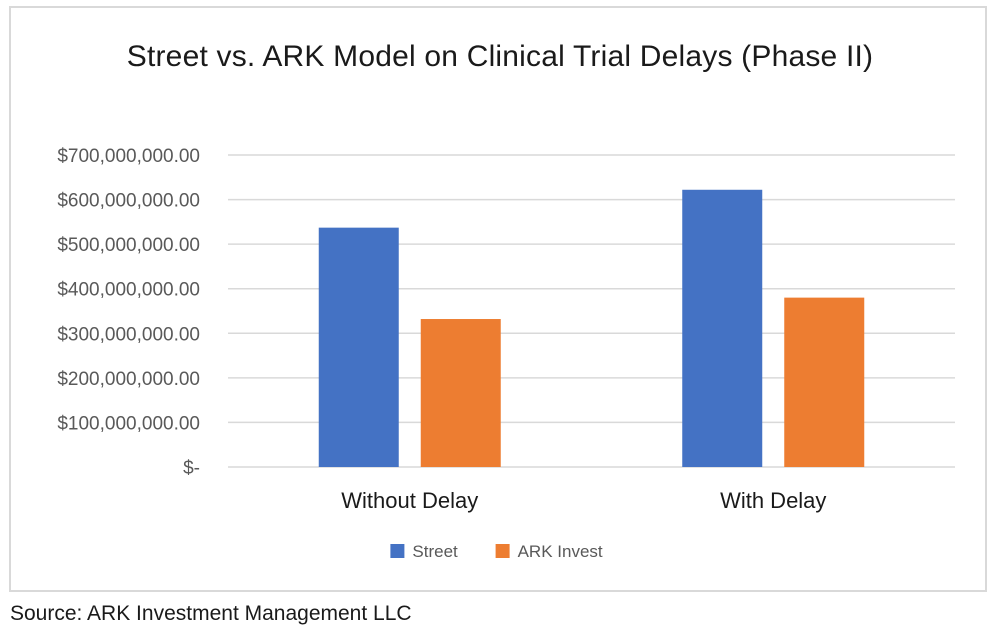 This screenshot has height=638, width=1000. Describe the element at coordinates (435, 551) in the screenshot. I see `legend-label: Street` at that location.